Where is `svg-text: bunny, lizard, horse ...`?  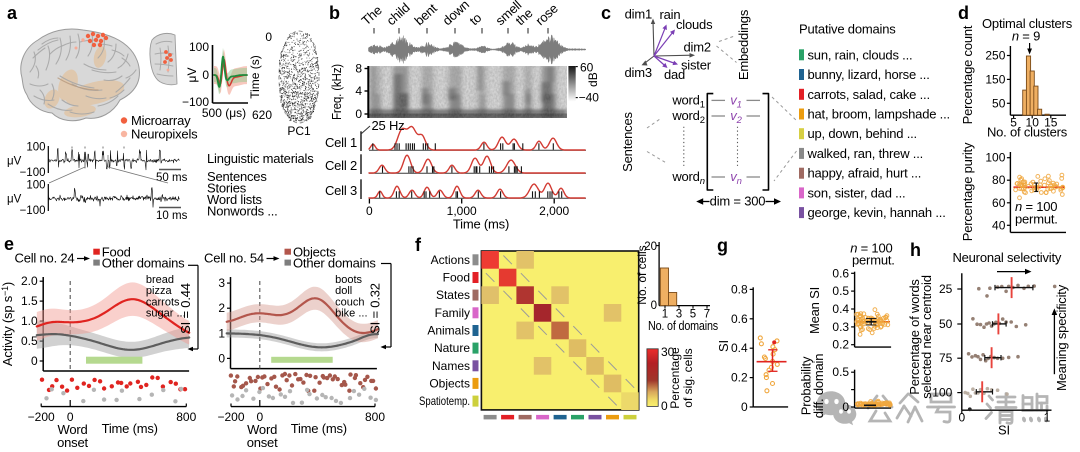
svg-text: bunny, lizard, horse ... is located at coordinates (869, 74).